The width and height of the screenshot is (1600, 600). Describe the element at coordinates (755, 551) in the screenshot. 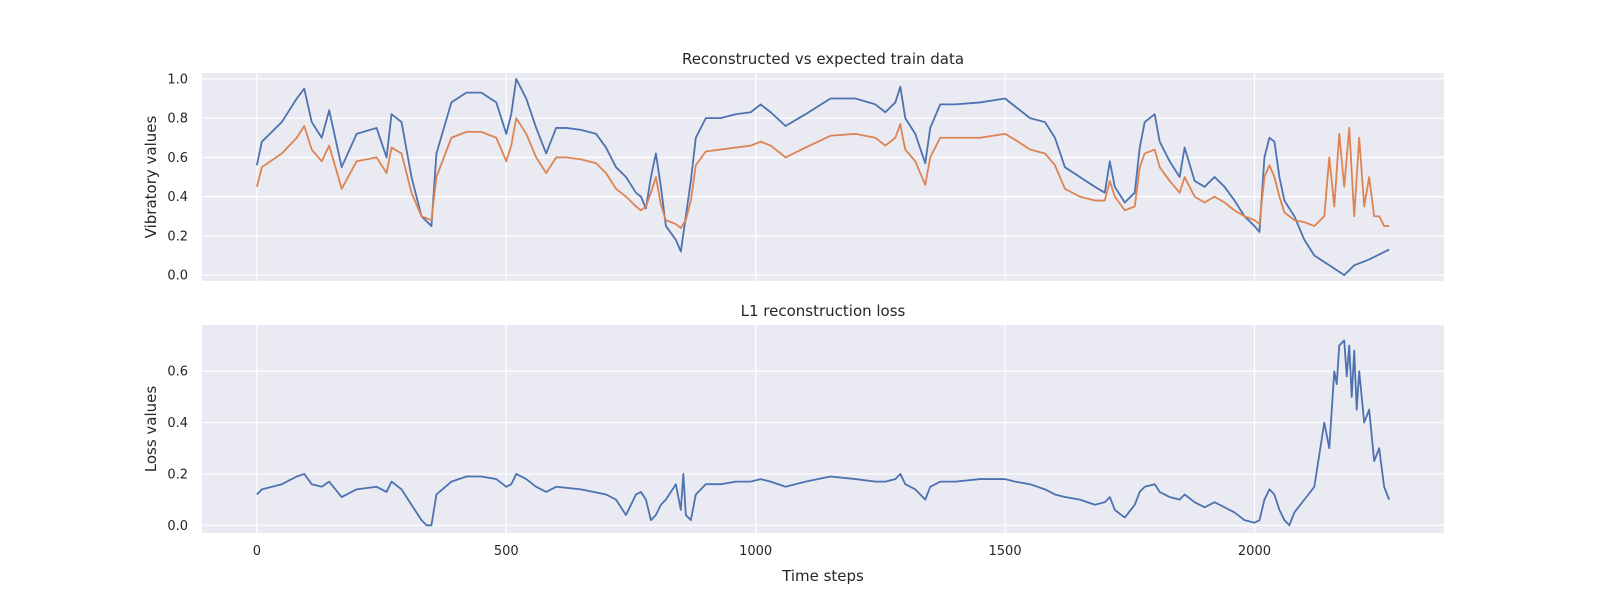

I see `x-tick-label: 1000` at that location.